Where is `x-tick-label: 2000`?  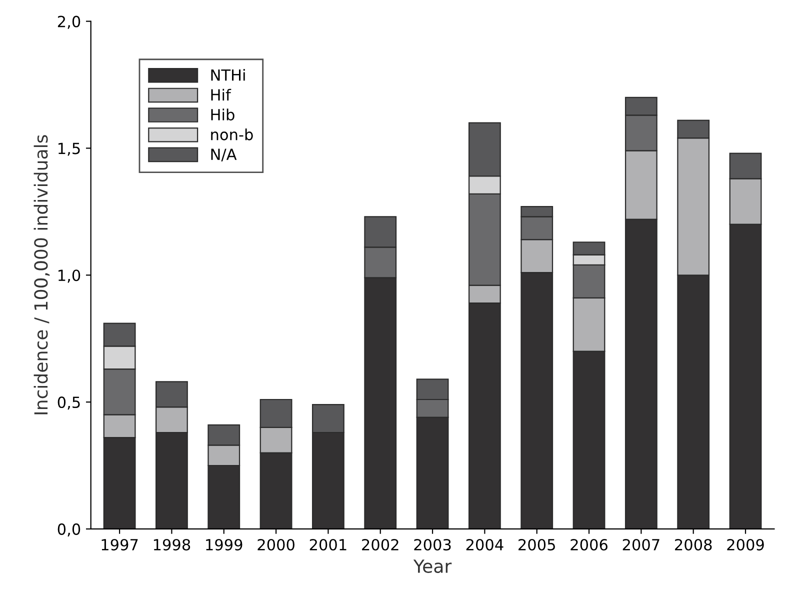
x-tick-label: 2000 is located at coordinates (276, 544).